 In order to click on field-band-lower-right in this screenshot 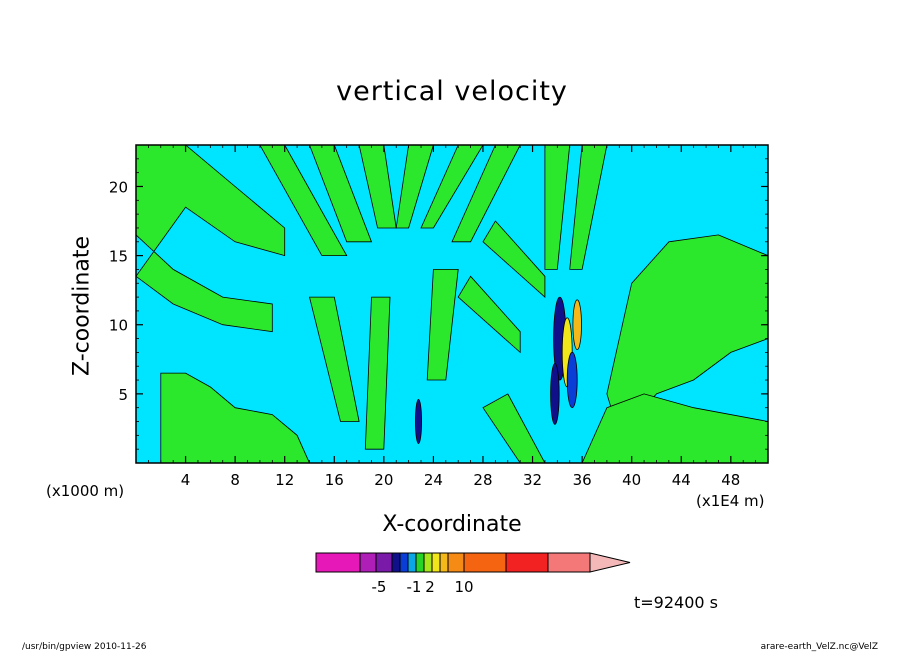, I will do `click(674, 428)`.